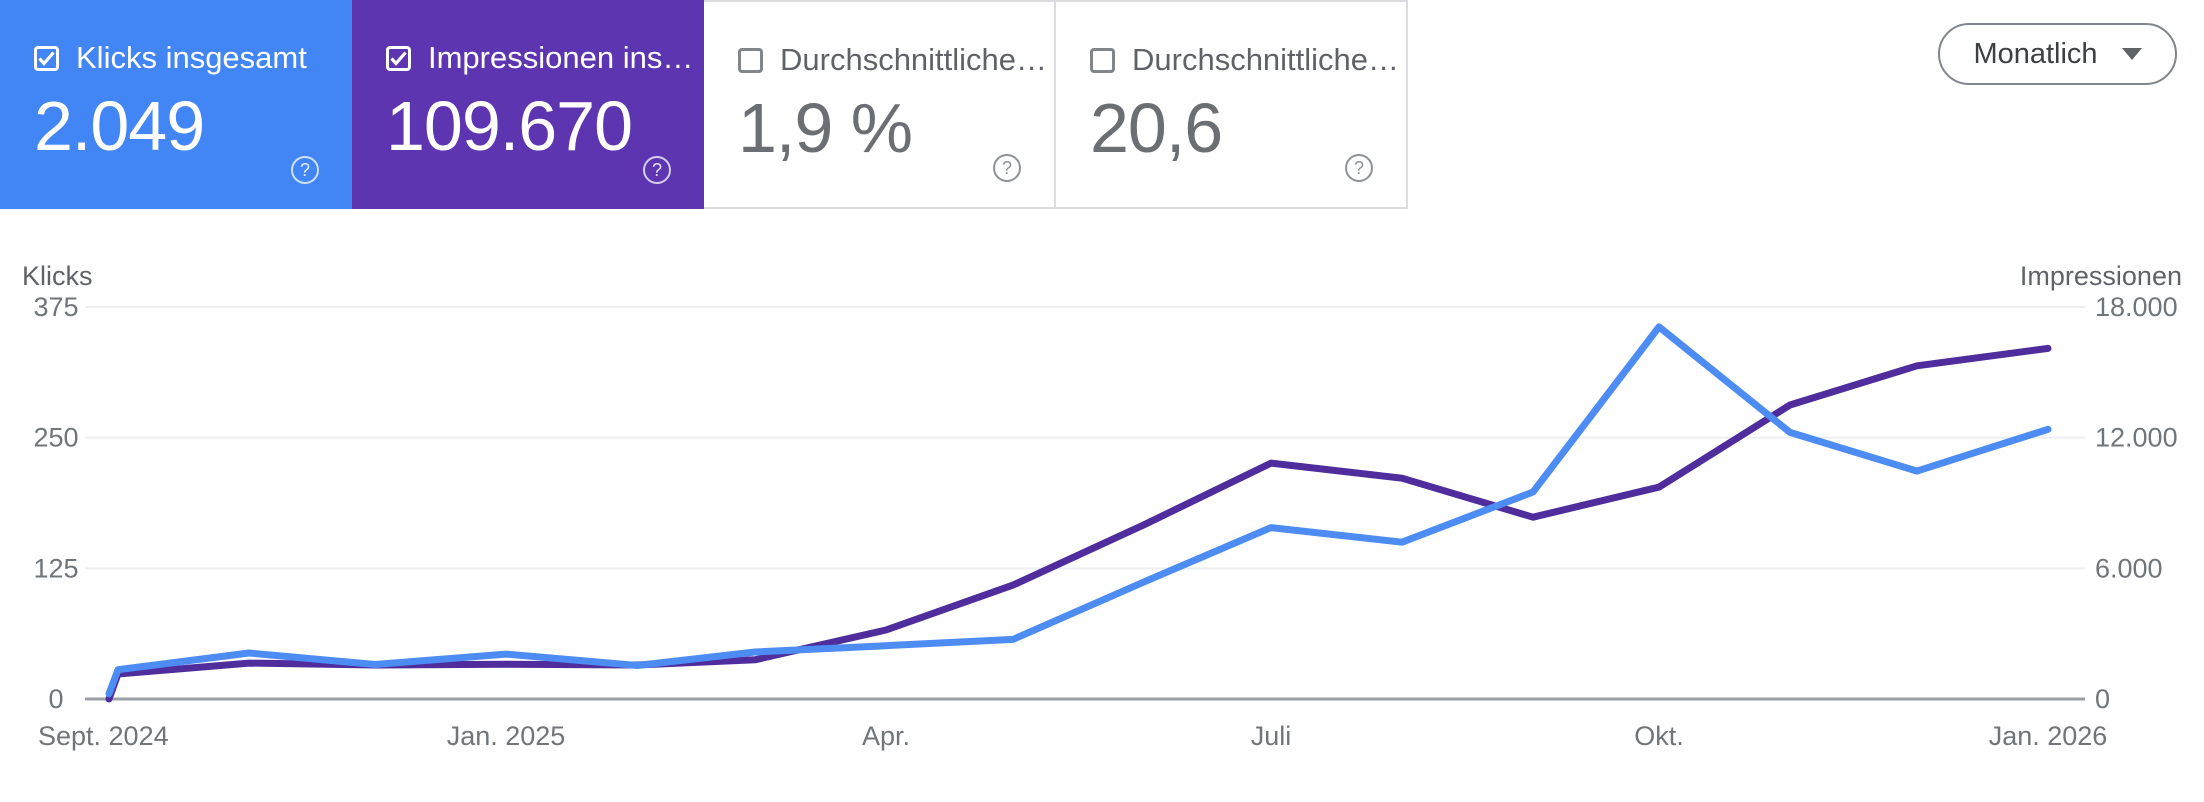 The image size is (2204, 802). Describe the element at coordinates (2101, 276) in the screenshot. I see `right-axis-title: Impressionen` at that location.